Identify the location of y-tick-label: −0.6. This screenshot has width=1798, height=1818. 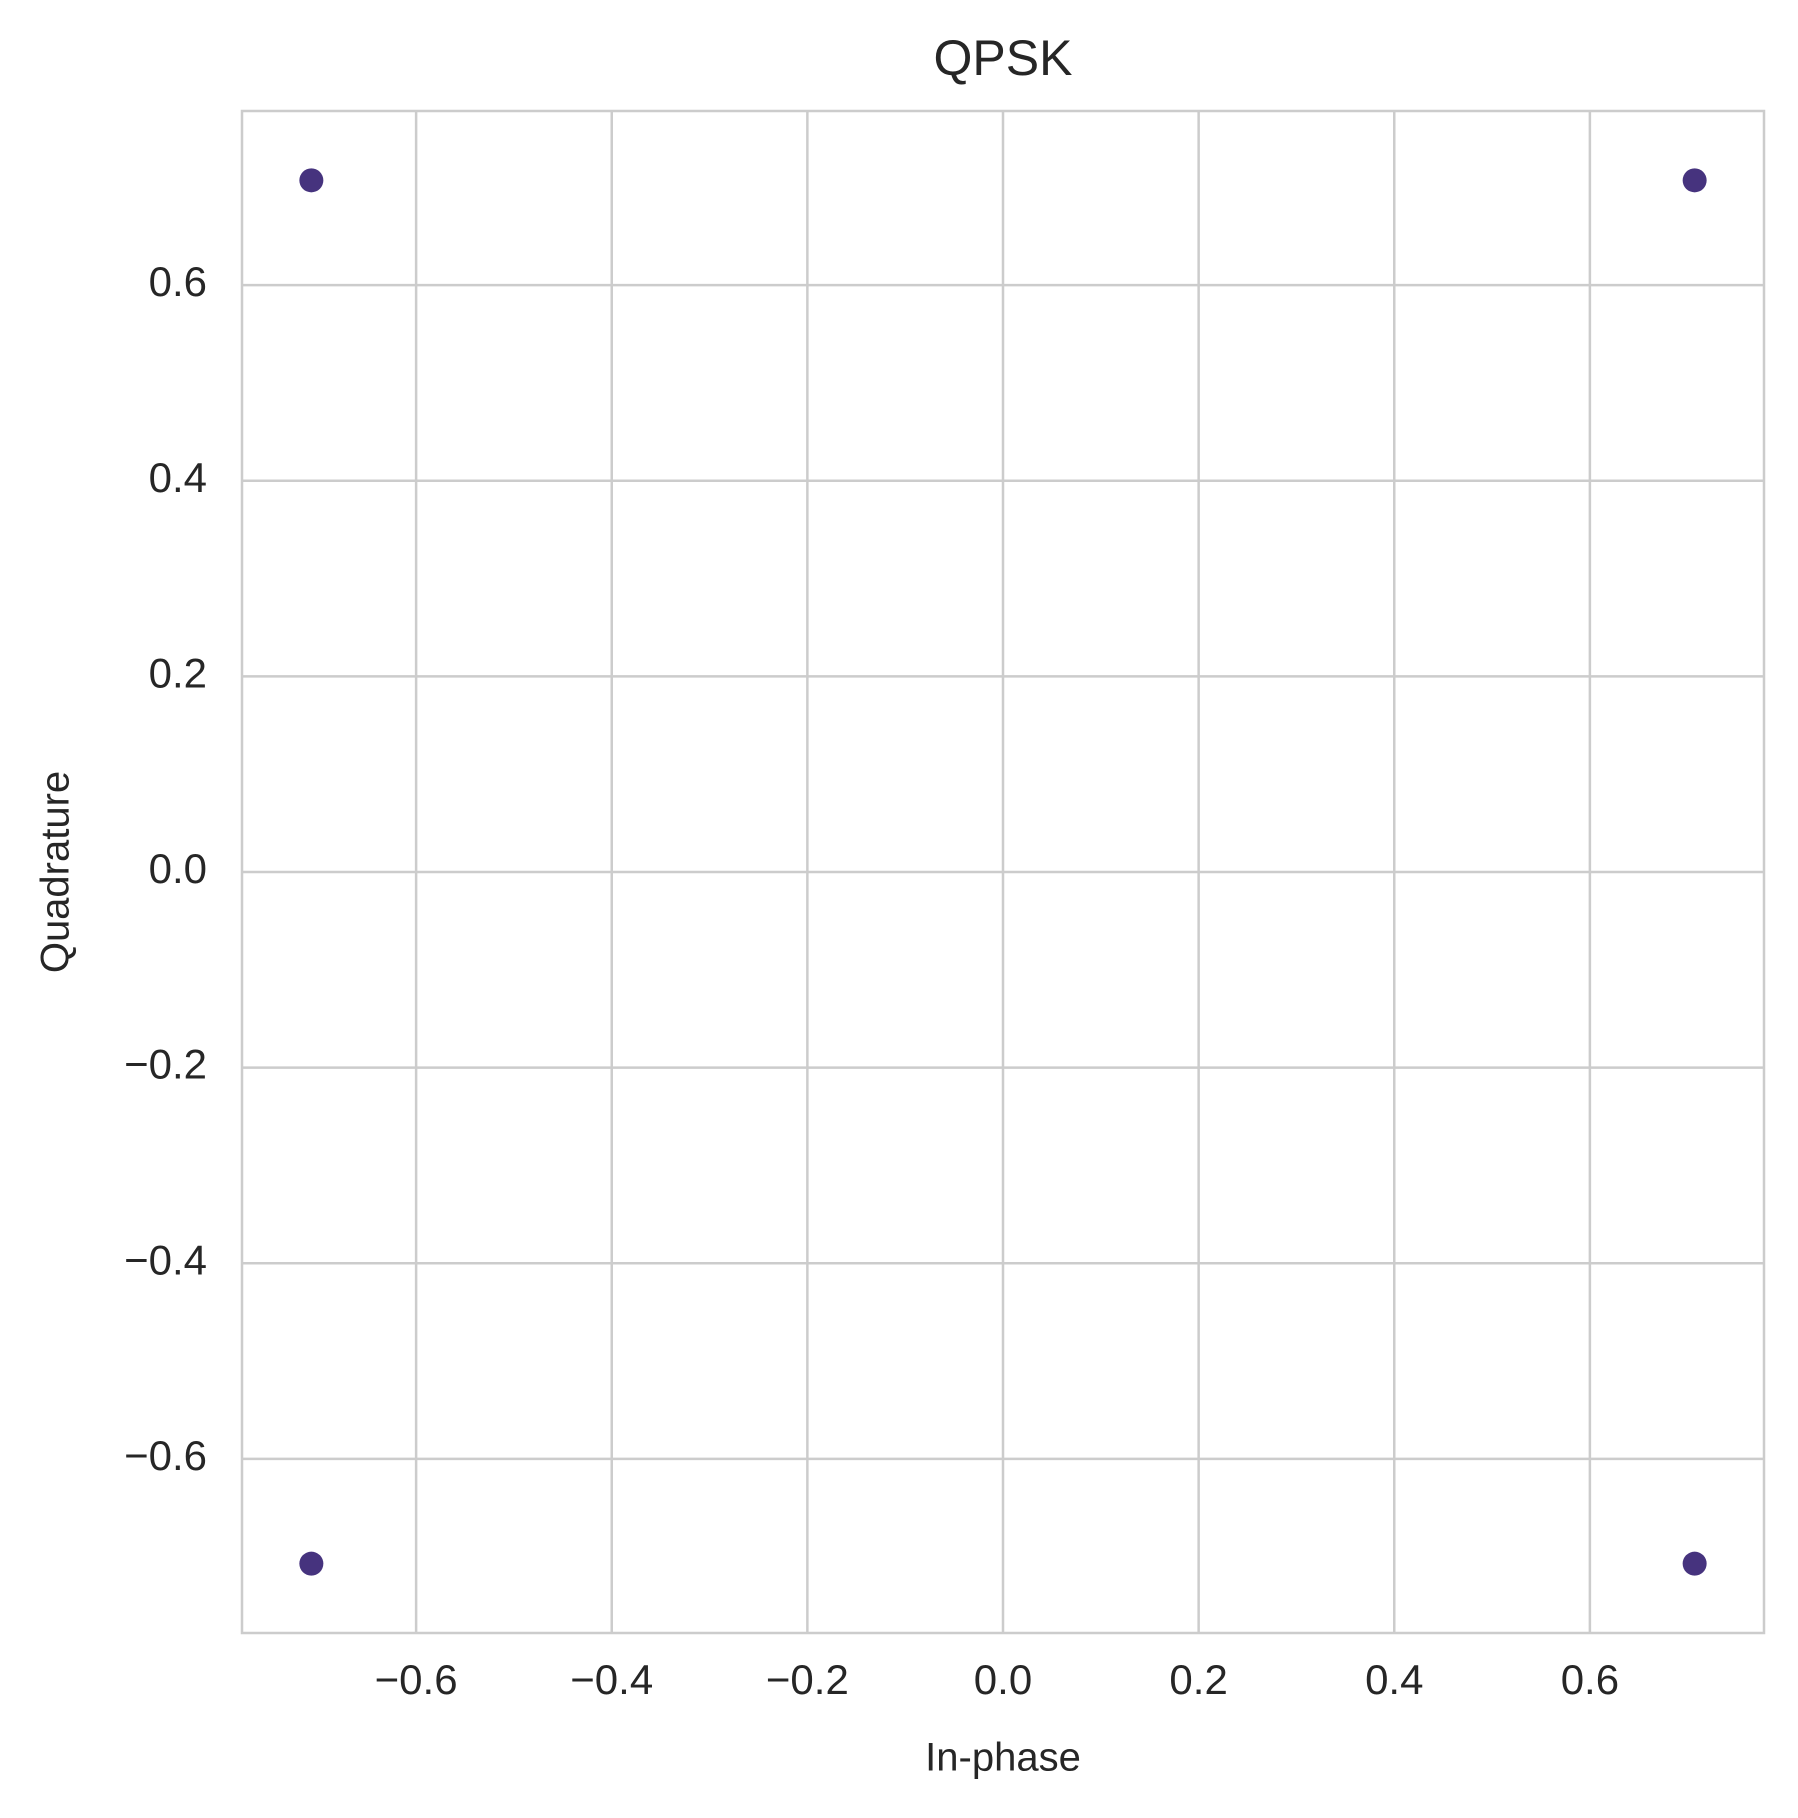
(165, 1455).